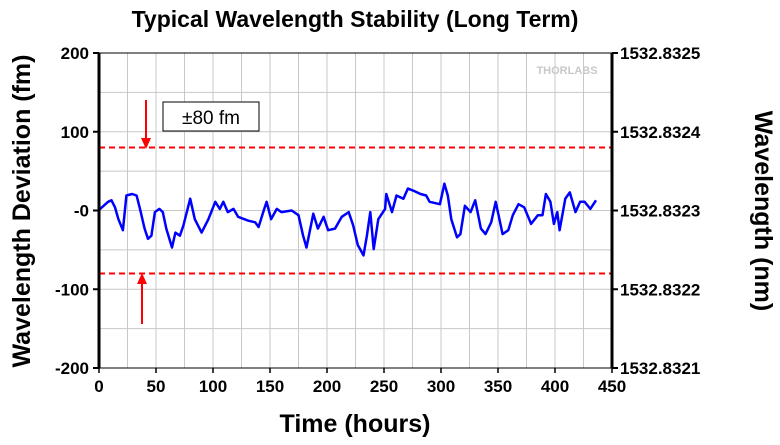 This screenshot has height=445, width=780. I want to click on x-axis-label: Time (hours), so click(355, 424).